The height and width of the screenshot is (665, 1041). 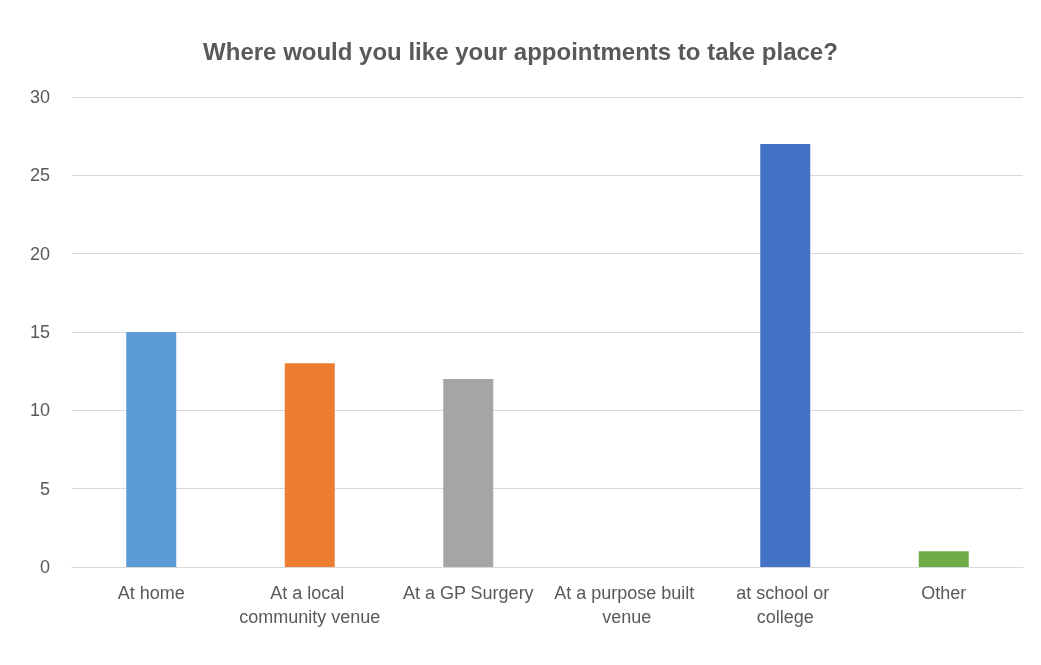 I want to click on y-tick-label: 20, so click(x=39, y=253).